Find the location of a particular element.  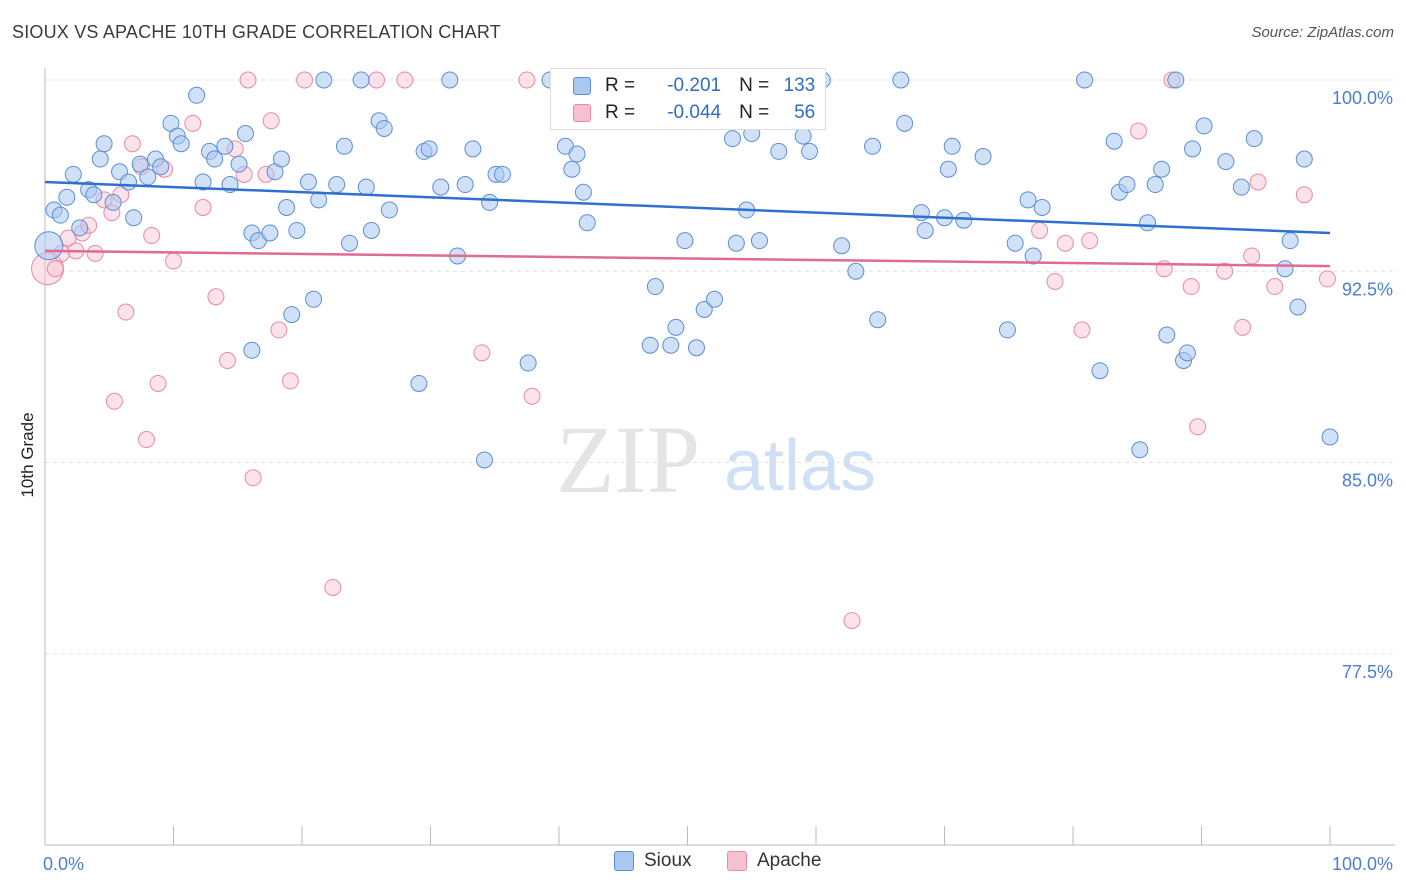

legend-label-apache: Apache is located at coordinates (789, 860).